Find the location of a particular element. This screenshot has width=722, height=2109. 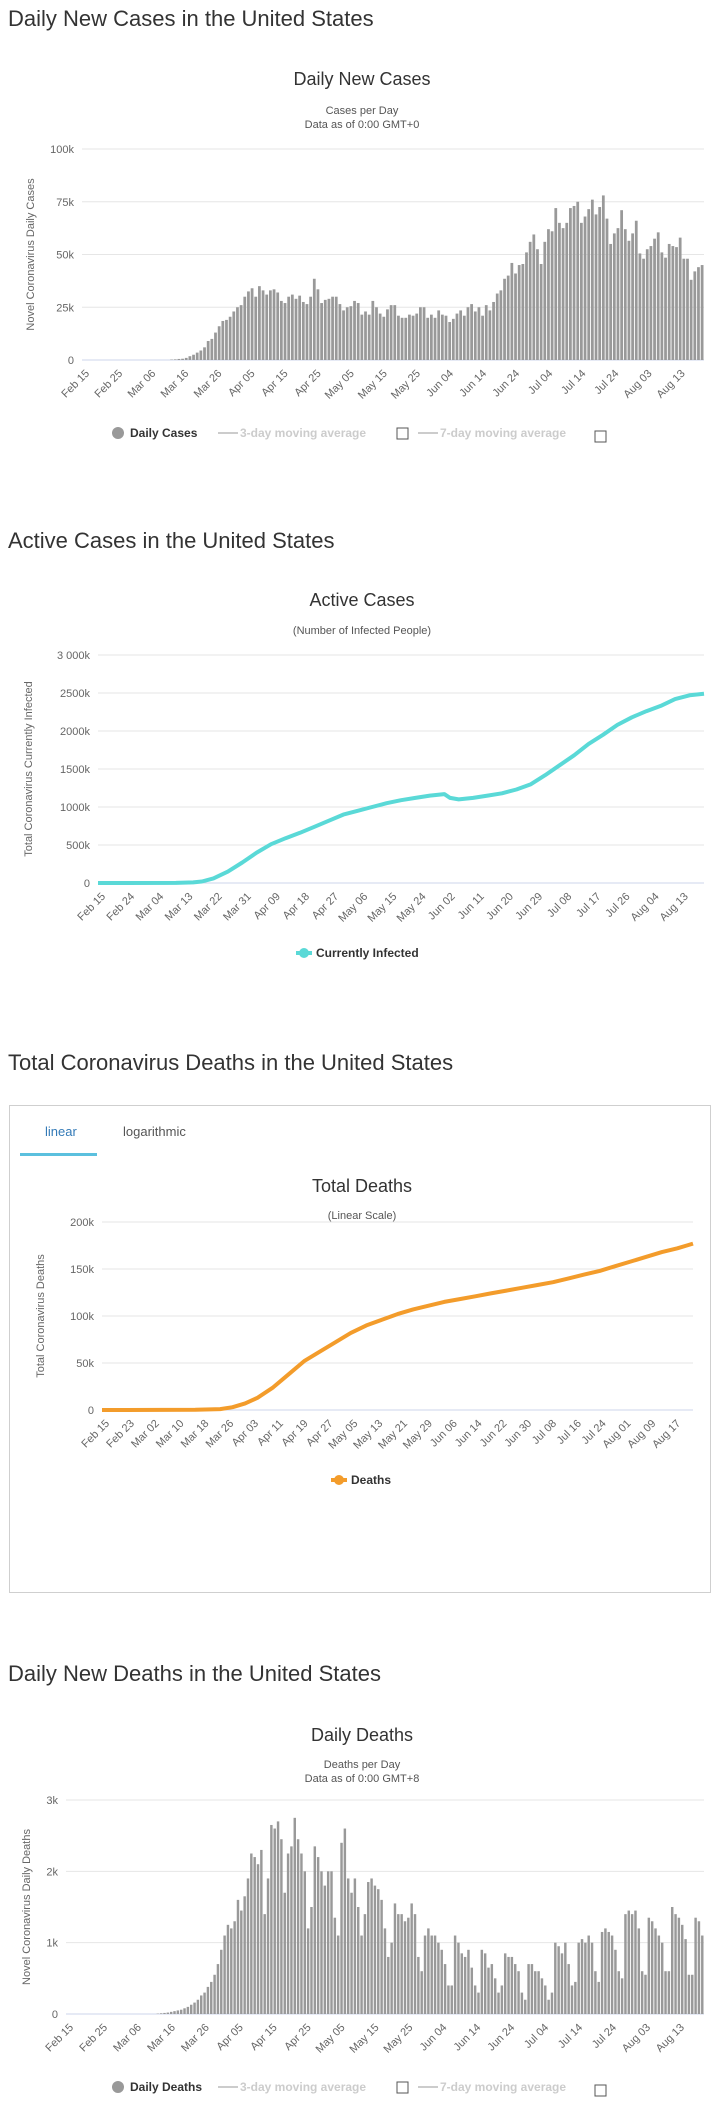

x-tick-label: Apr 19 is located at coordinates (294, 1433).